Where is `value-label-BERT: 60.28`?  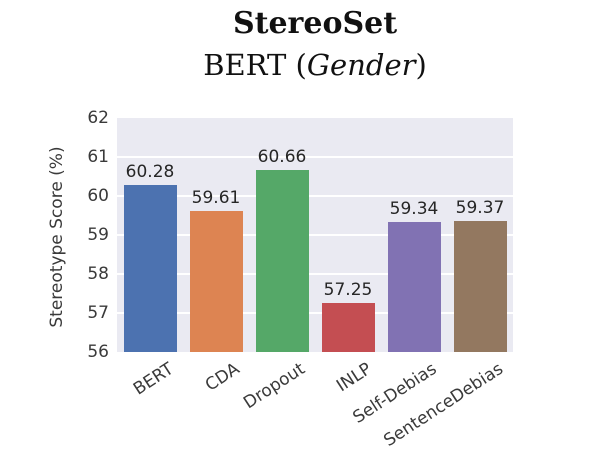
value-label-BERT: 60.28 is located at coordinates (150, 172).